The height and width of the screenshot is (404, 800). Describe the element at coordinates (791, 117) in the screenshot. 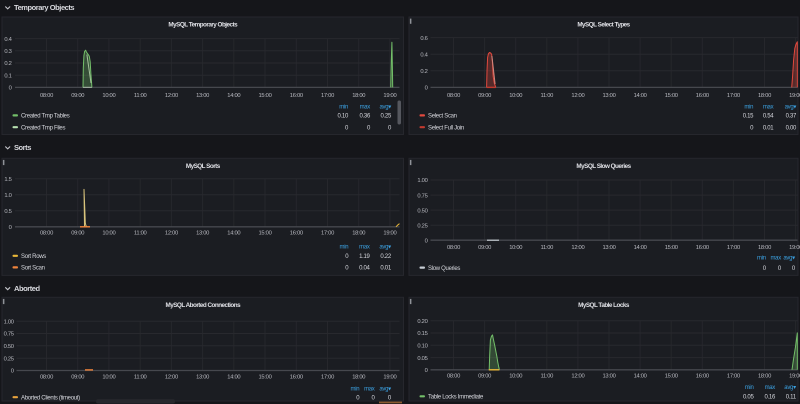

I see `svg-text: 0.37` at that location.